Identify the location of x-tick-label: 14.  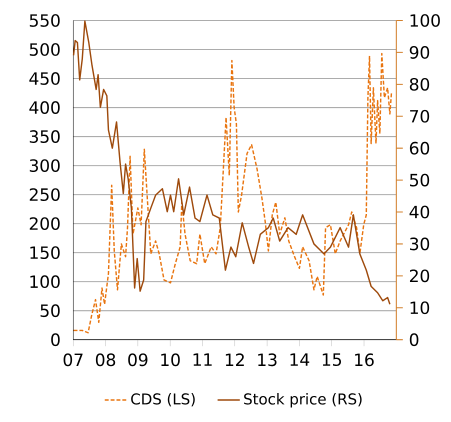
(300, 360).